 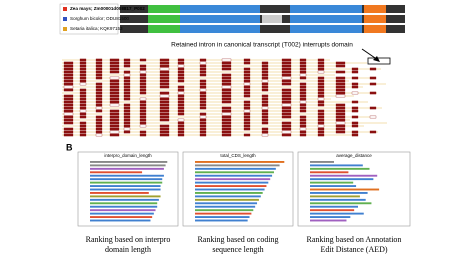 What do you see at coordinates (99, 18) in the screenshot?
I see `legend-text: Sorghum bicolor; ODU81500` at bounding box center [99, 18].